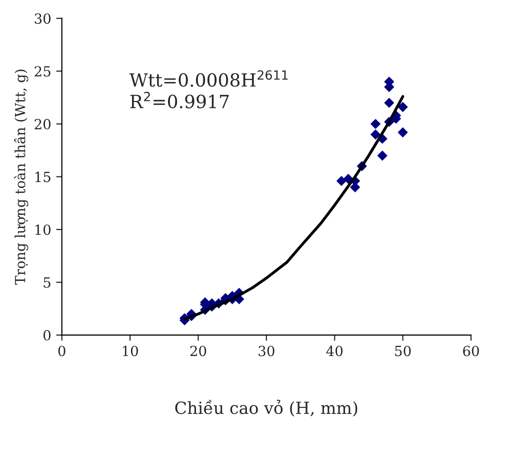  What do you see at coordinates (403, 351) in the screenshot?
I see `x-tick-label: 50` at bounding box center [403, 351].